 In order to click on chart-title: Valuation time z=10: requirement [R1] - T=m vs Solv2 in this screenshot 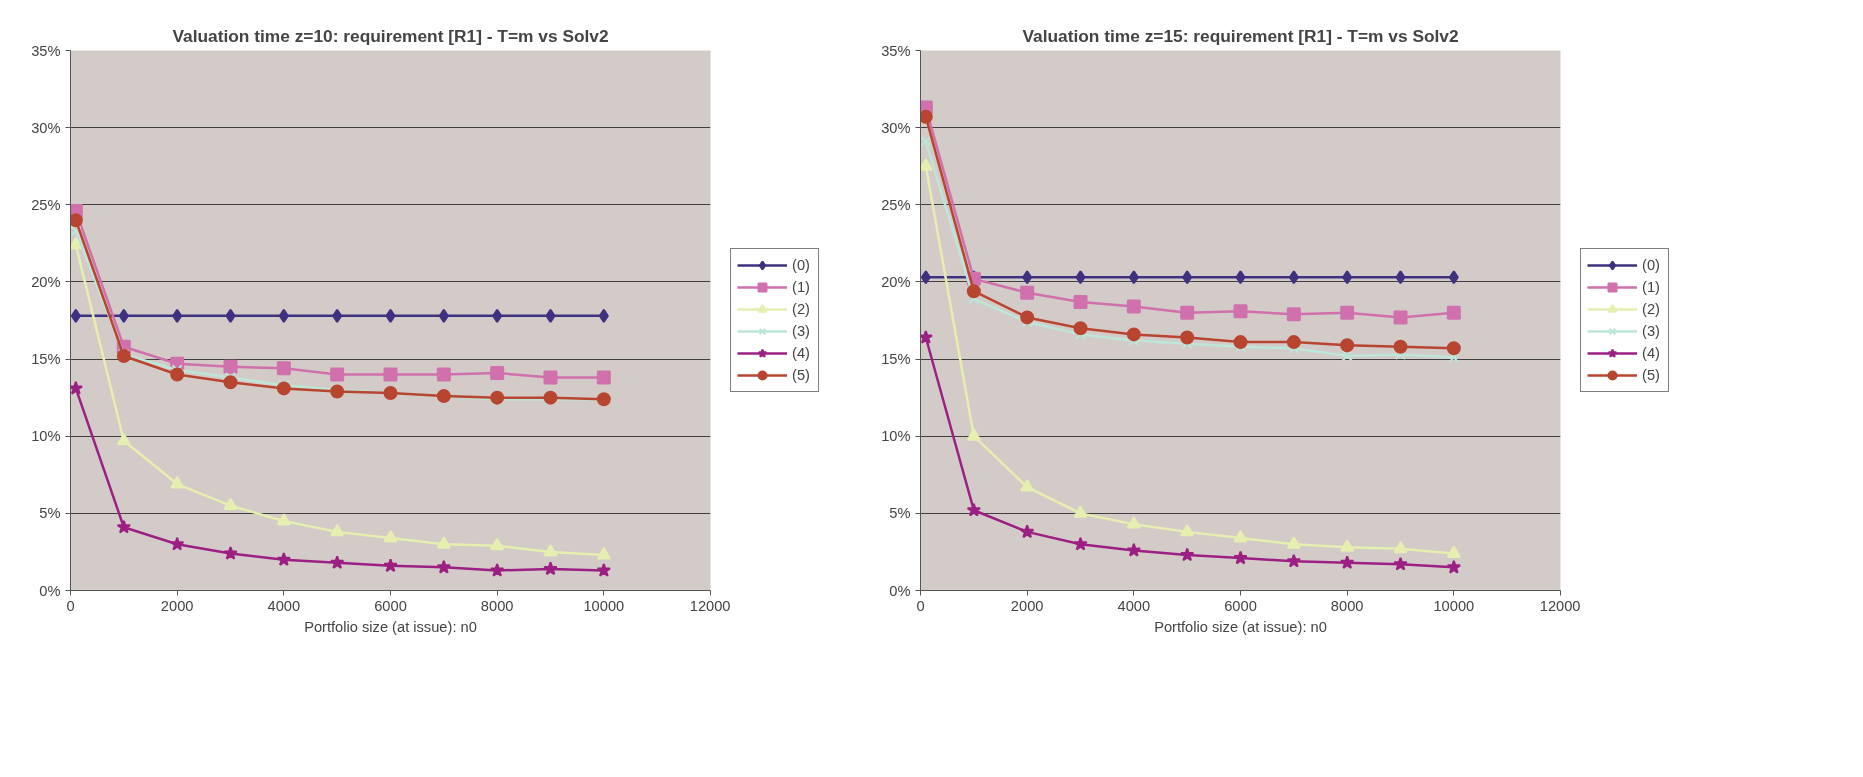, I will do `click(390, 35)`.